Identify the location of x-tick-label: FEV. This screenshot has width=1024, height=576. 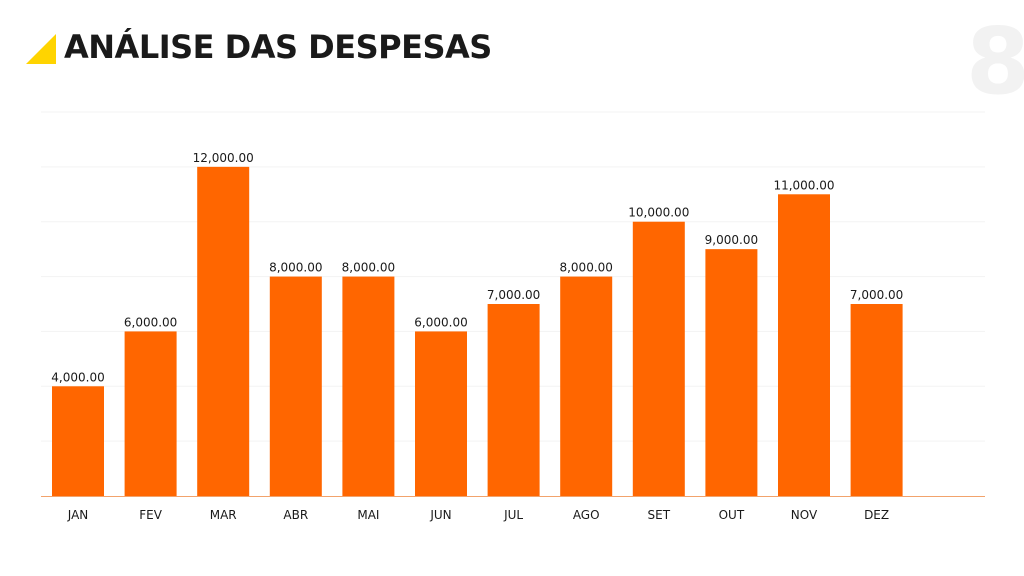
(150, 515).